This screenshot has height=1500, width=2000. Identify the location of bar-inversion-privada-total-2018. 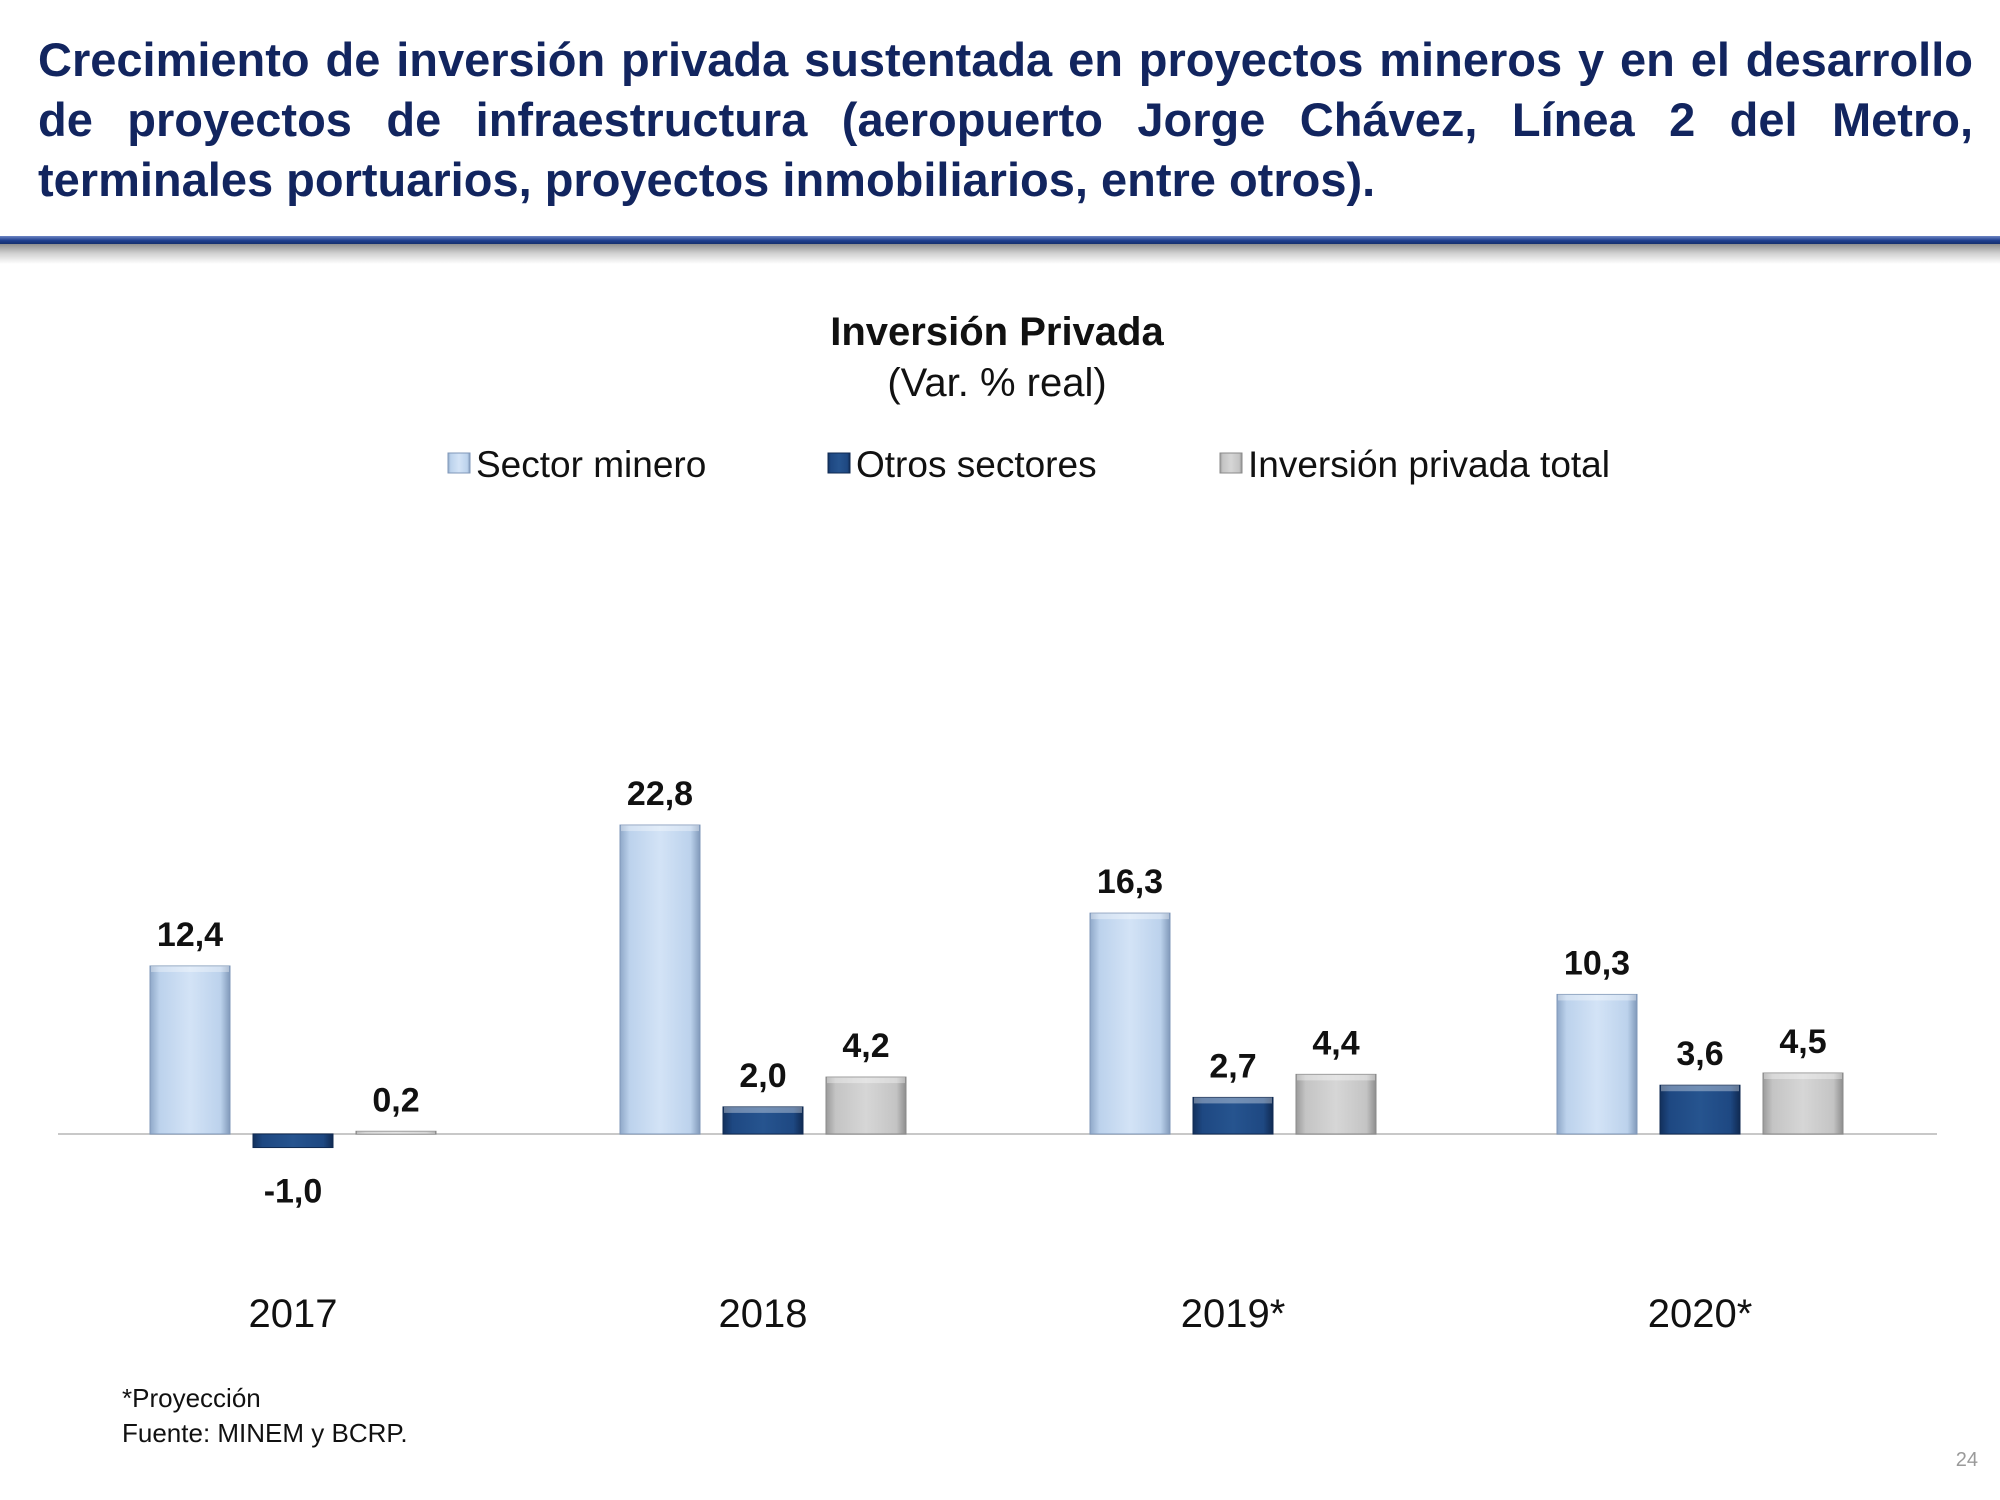
(866, 1105).